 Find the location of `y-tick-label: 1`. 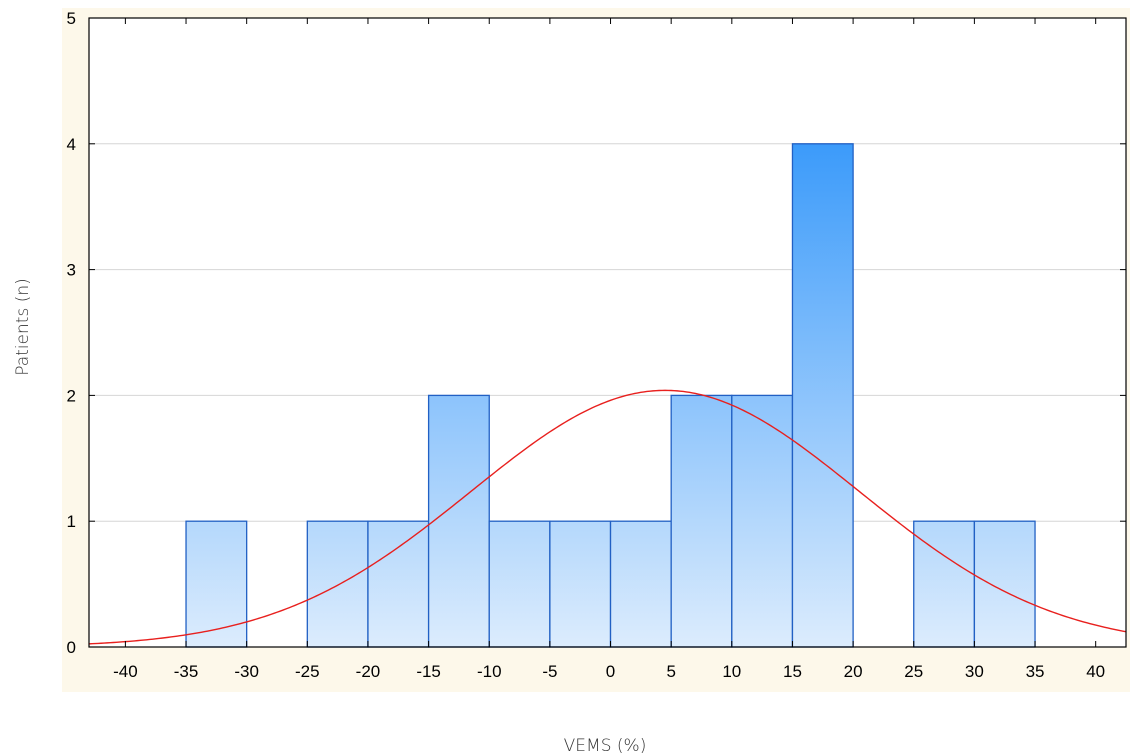

y-tick-label: 1 is located at coordinates (71, 521).